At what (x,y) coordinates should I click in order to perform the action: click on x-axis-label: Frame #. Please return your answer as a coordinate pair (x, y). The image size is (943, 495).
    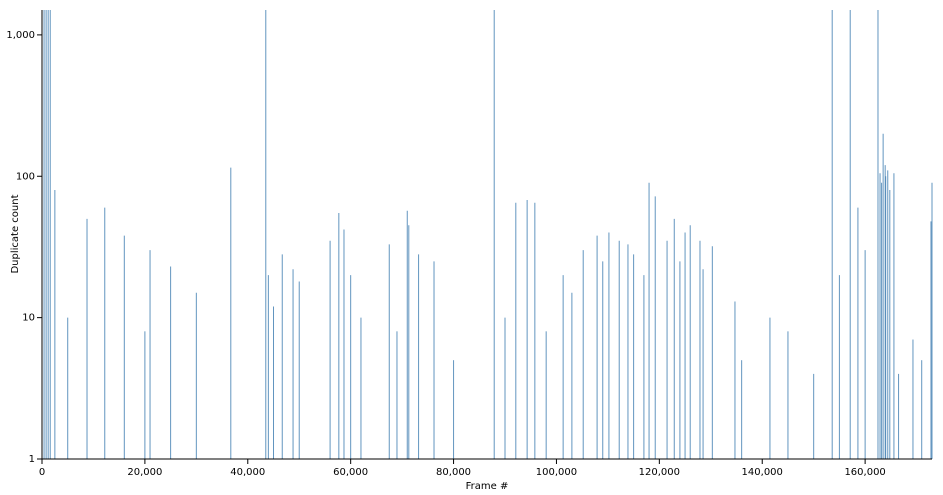
    Looking at the image, I should click on (487, 486).